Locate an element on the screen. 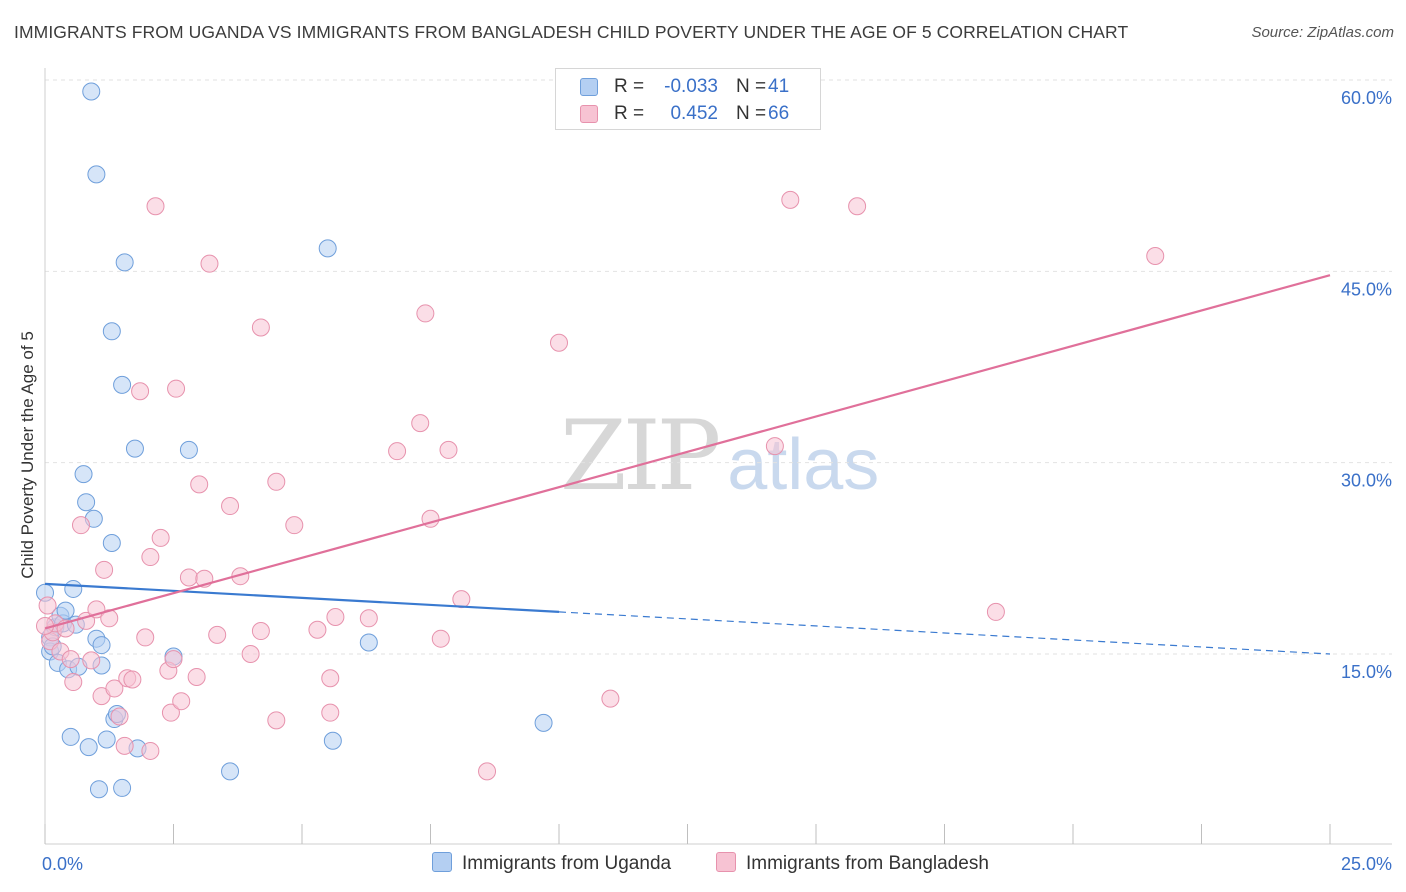 Image resolution: width=1406 pixels, height=892 pixels. stats-legend: R = -0.033 N = 41 R = 0.452 N = 66 is located at coordinates (688, 99).